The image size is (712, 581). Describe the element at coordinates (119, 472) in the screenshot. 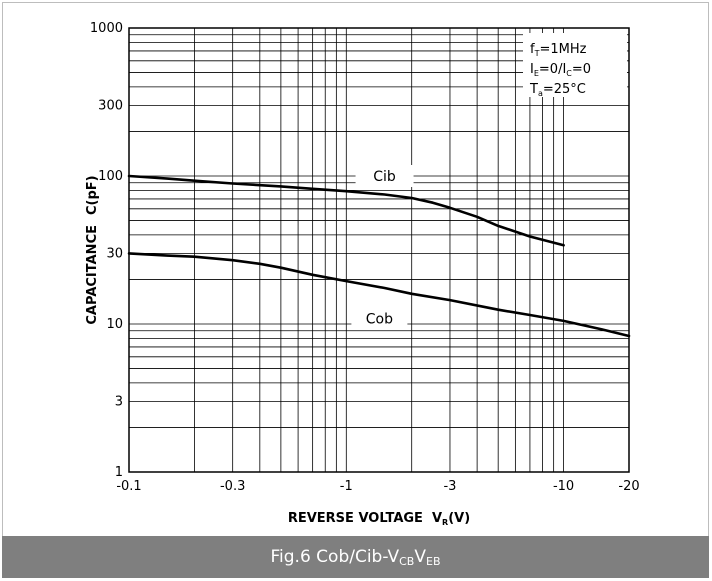

I see `y-tick-label: 1` at that location.